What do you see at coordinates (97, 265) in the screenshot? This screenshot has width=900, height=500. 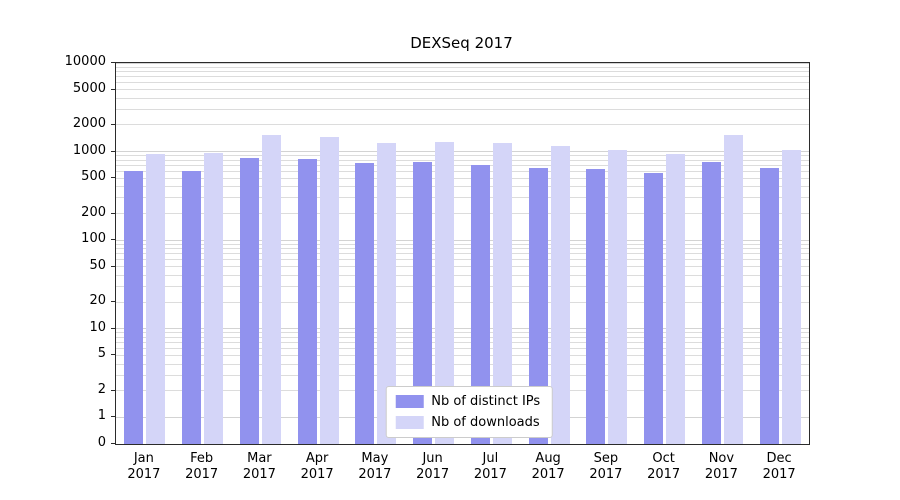 I see `y-tick-label: 50` at bounding box center [97, 265].